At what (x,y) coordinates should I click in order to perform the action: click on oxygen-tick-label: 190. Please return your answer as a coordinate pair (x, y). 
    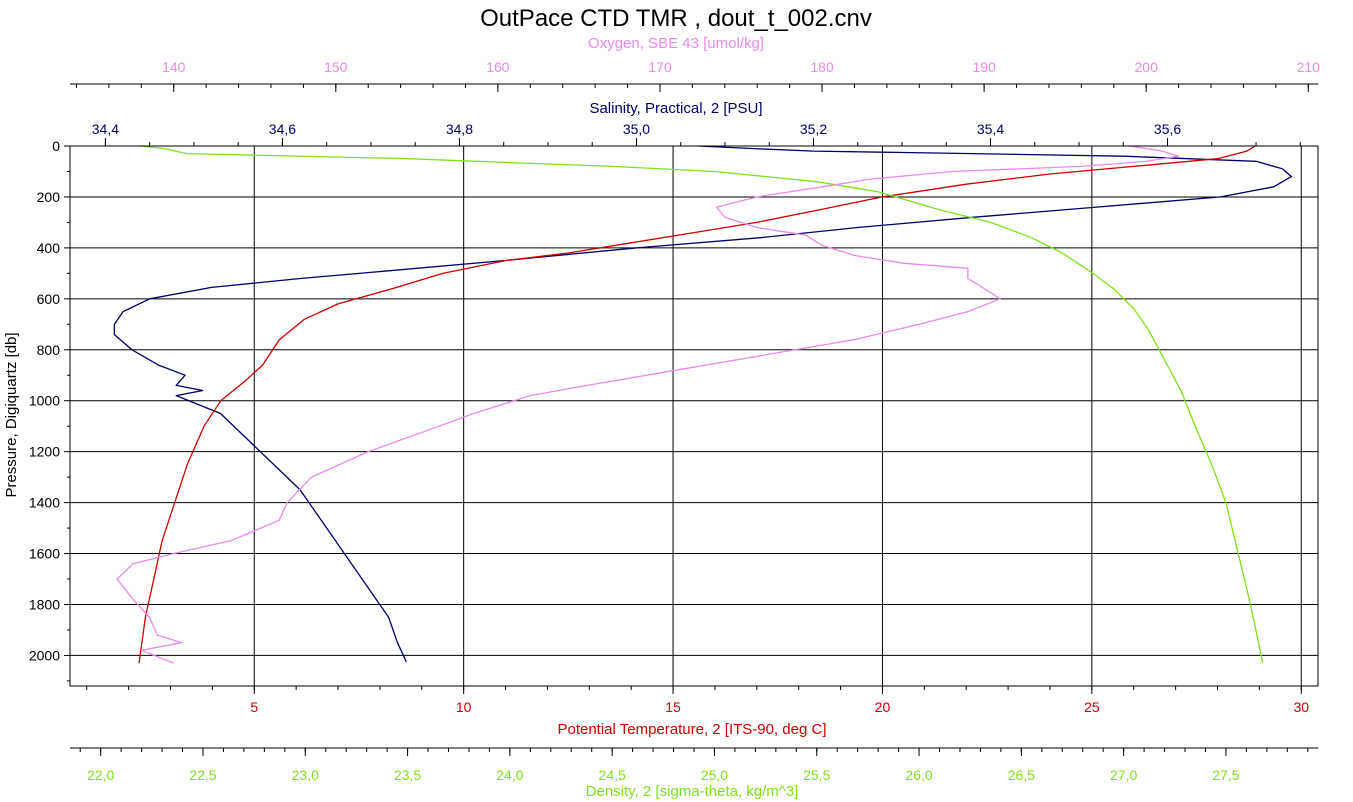
    Looking at the image, I should click on (984, 67).